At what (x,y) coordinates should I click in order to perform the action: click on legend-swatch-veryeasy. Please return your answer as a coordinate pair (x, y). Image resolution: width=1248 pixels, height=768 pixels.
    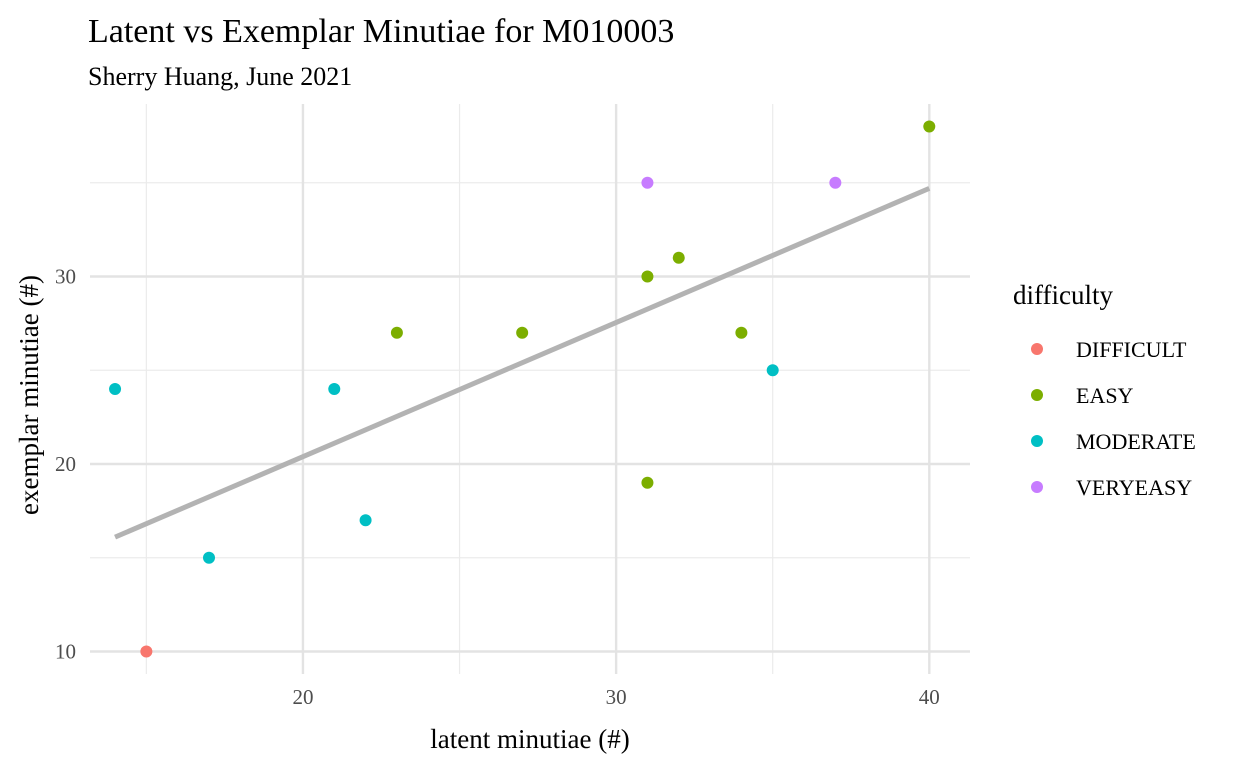
    Looking at the image, I should click on (1037, 487).